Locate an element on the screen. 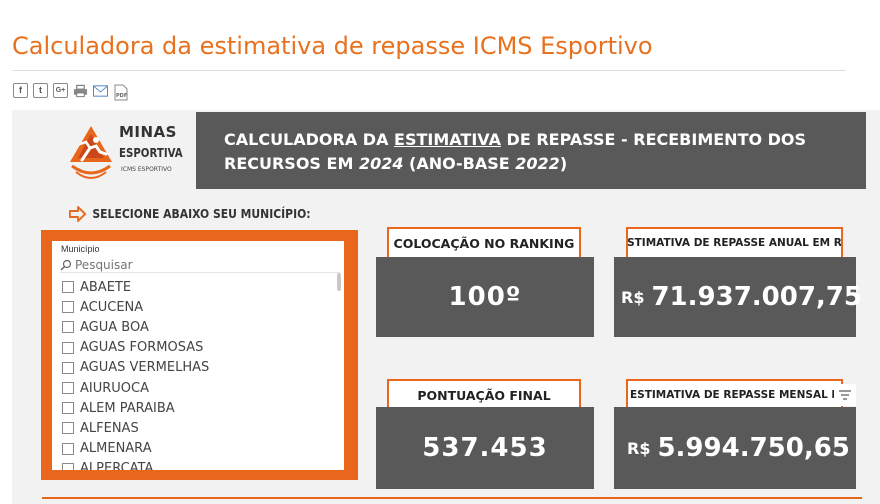  slicer-scrollbar is located at coordinates (339, 282).